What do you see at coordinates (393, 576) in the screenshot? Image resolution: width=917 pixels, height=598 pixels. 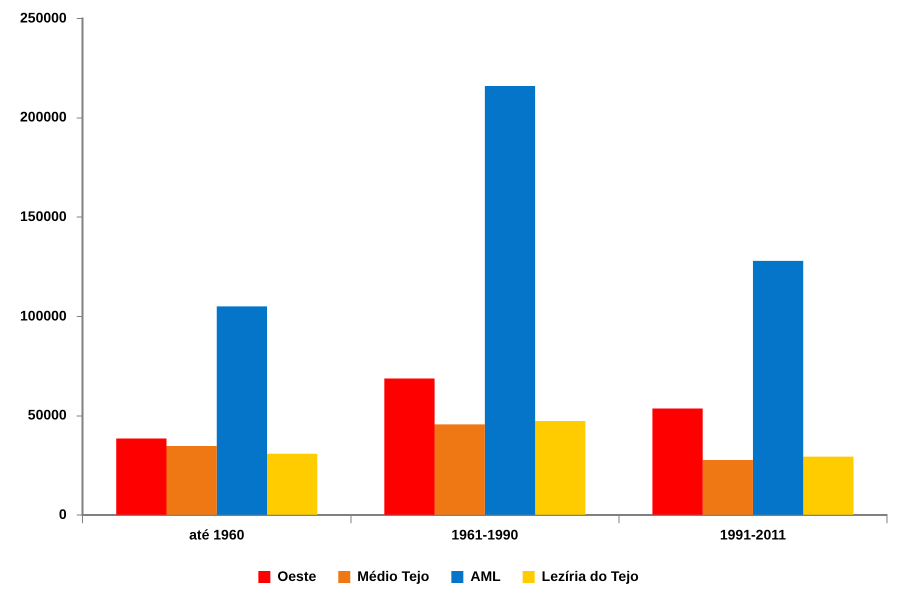 I see `legend-label: Médio Tejo` at bounding box center [393, 576].